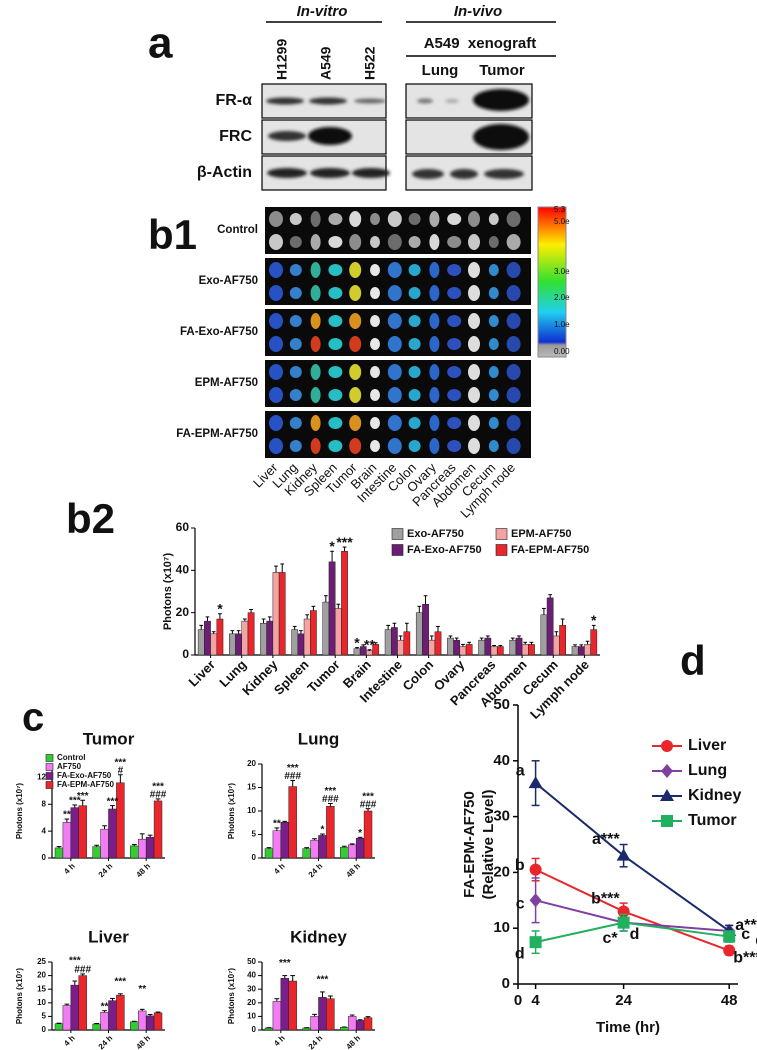 Image resolution: width=757 pixels, height=1050 pixels. Describe the element at coordinates (326, 63) in the screenshot. I see `lane-label: A549` at that location.